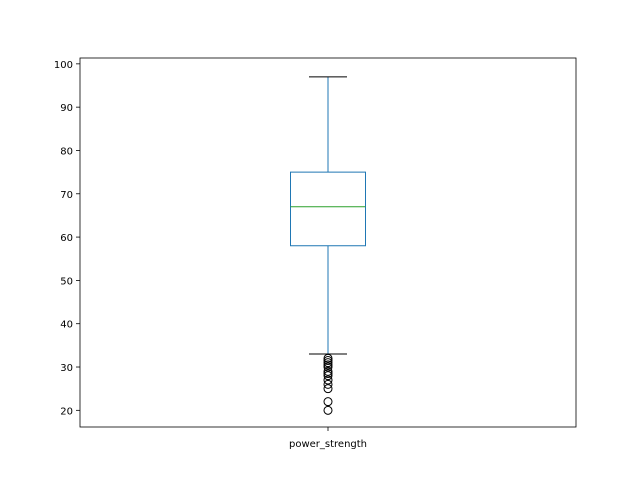  Describe the element at coordinates (66, 281) in the screenshot. I see `y-tick-label: 50` at that location.